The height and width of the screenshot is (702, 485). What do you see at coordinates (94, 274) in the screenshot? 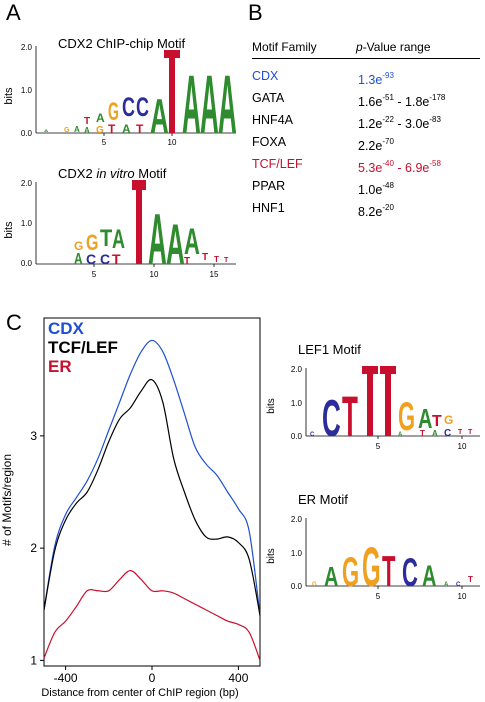
I see `cdx2-vitro-xtick-5: 5` at bounding box center [94, 274].